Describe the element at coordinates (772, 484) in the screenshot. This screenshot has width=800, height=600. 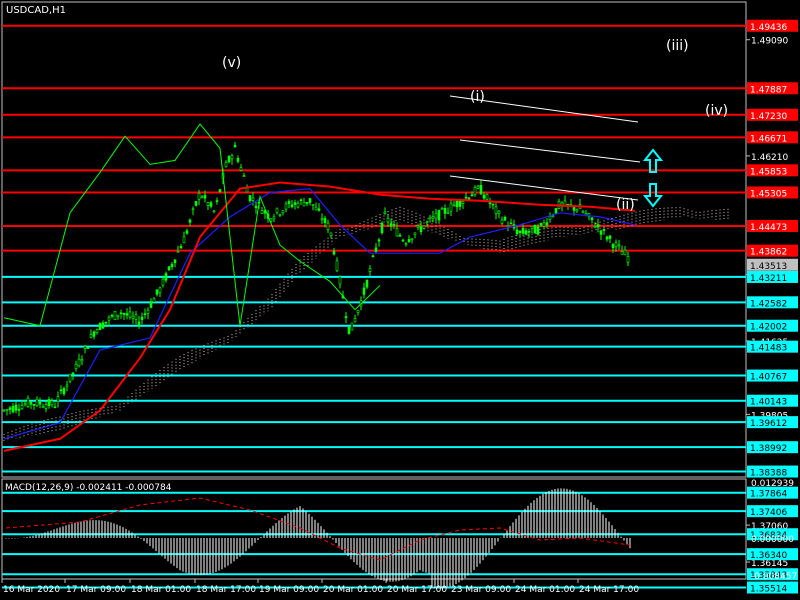
I see `macd-tick-label: 0.012939` at that location.